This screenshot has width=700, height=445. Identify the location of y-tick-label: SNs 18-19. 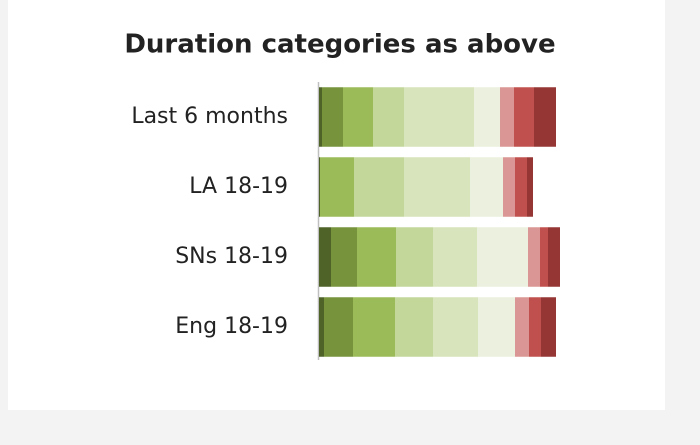
(231, 256).